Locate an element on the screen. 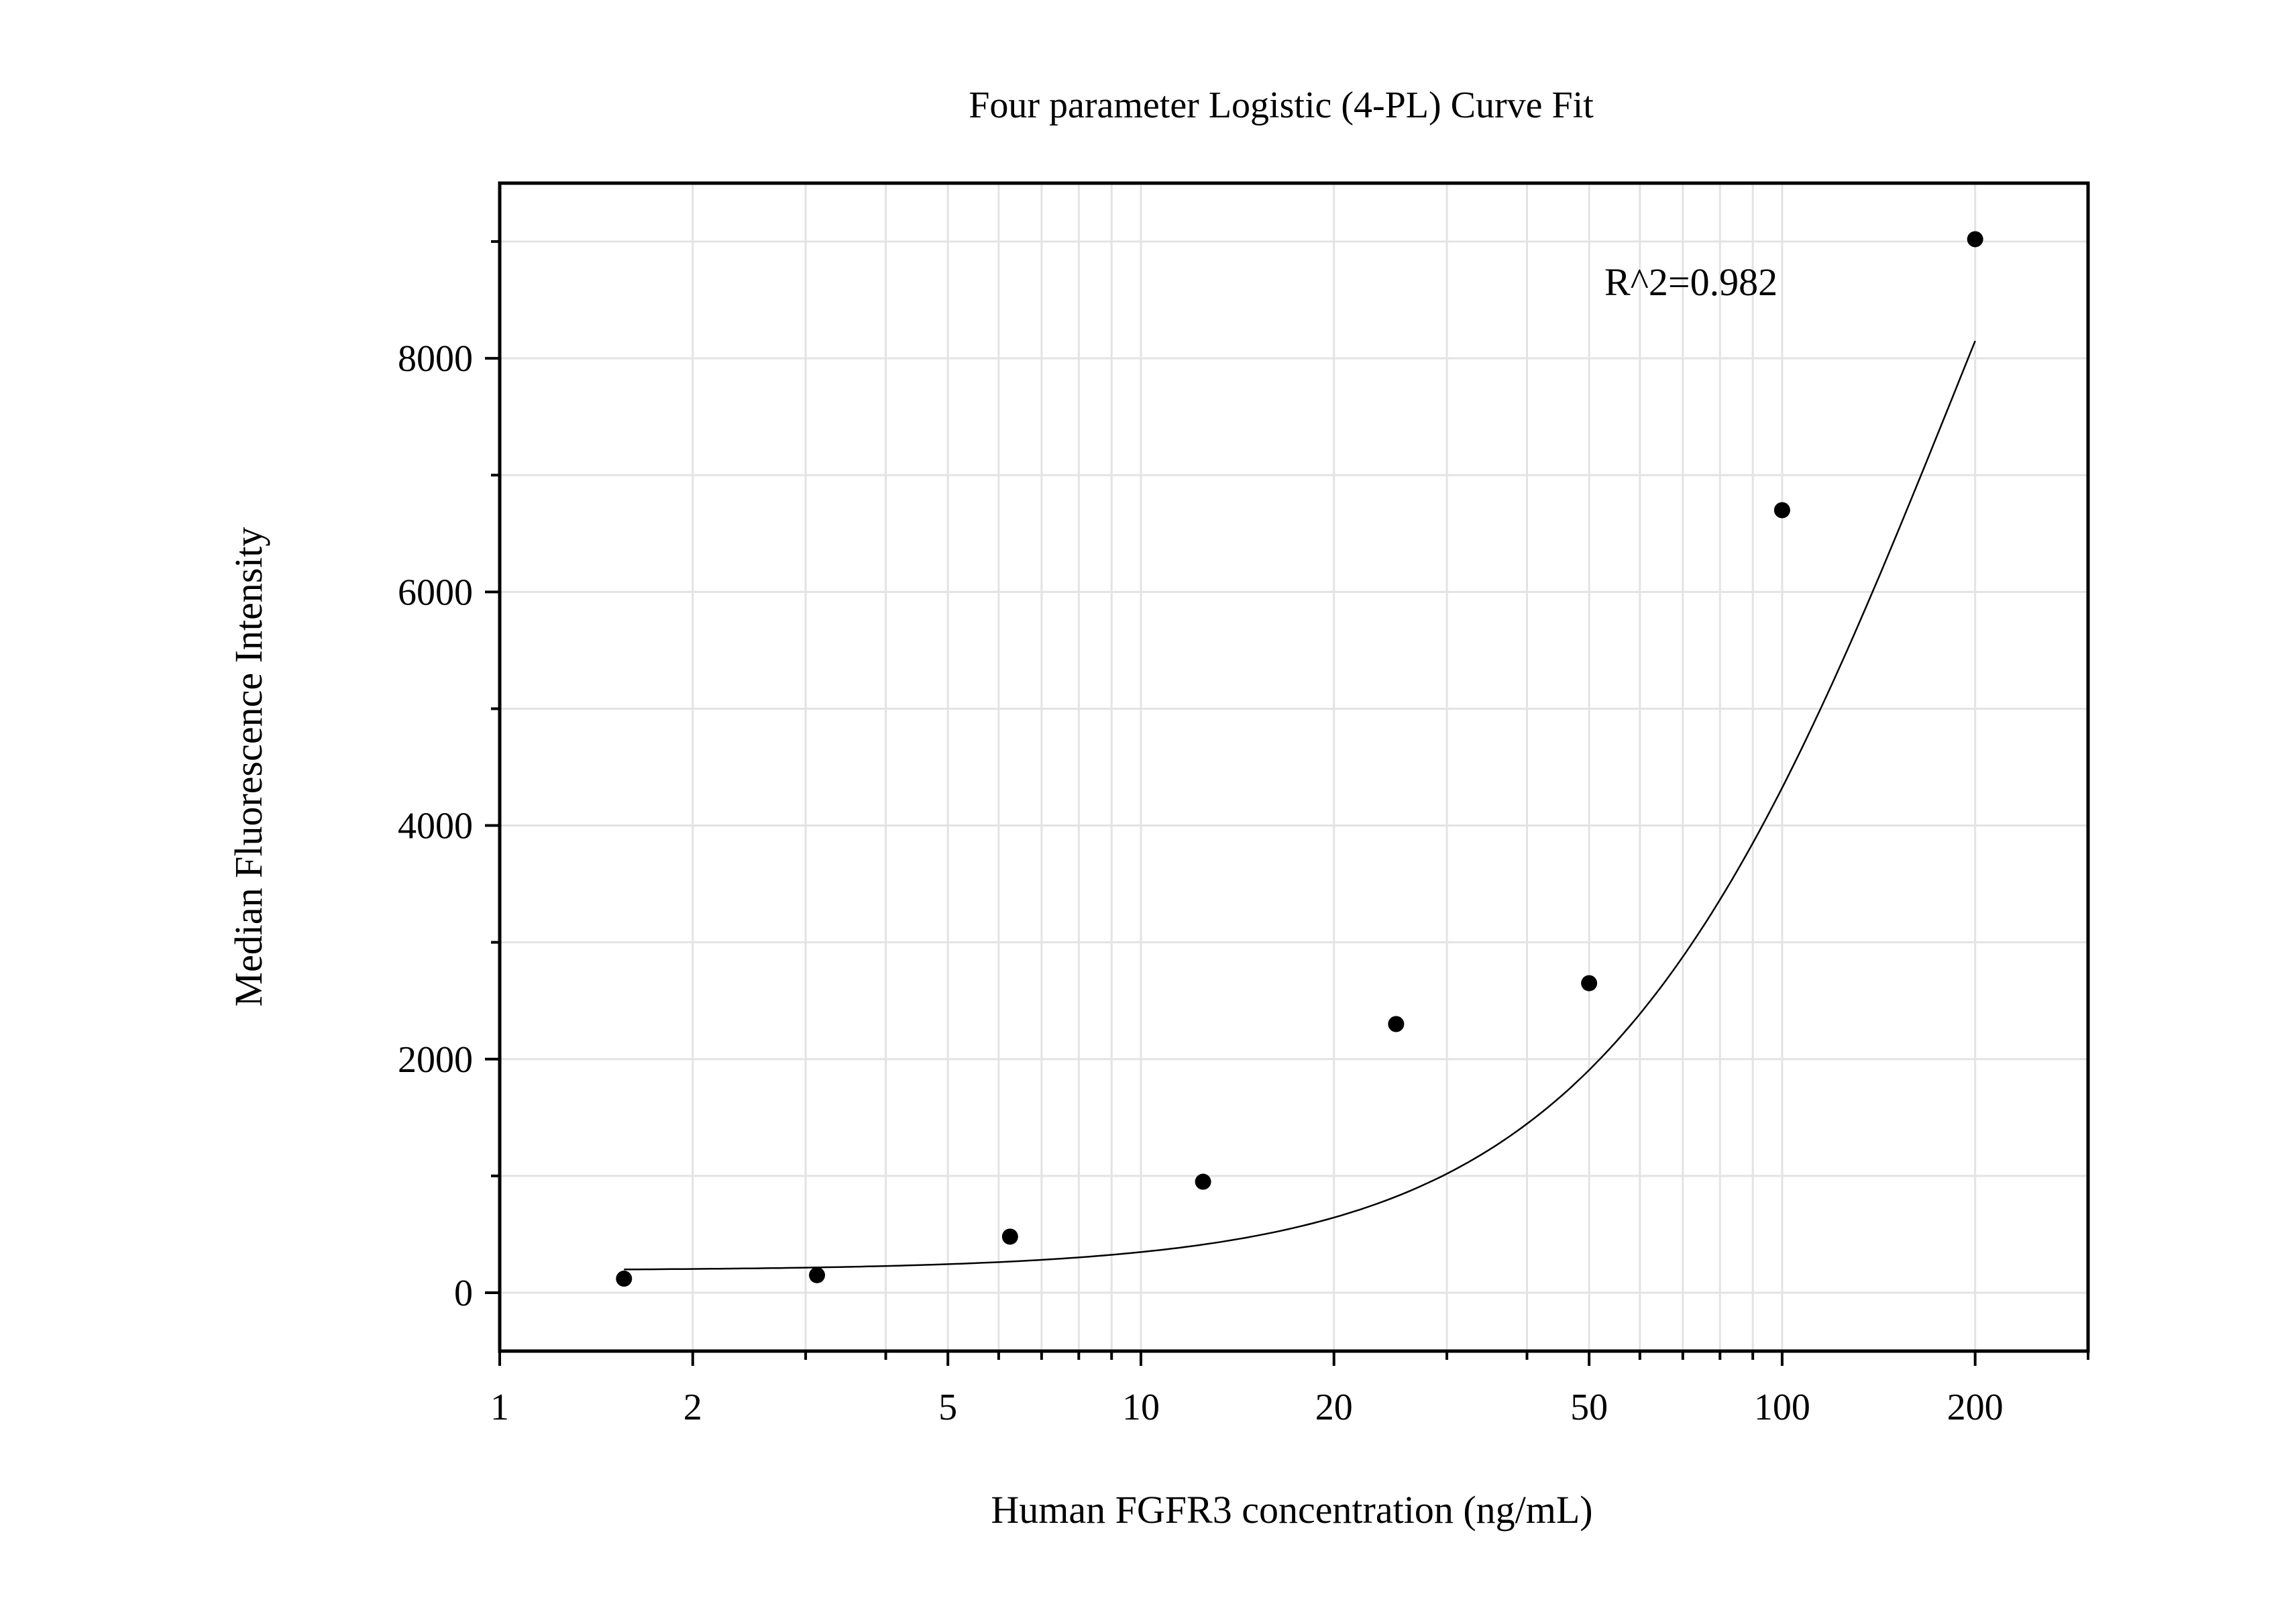 The width and height of the screenshot is (2296, 1604). x-tick-label: 200 is located at coordinates (1975, 1407).